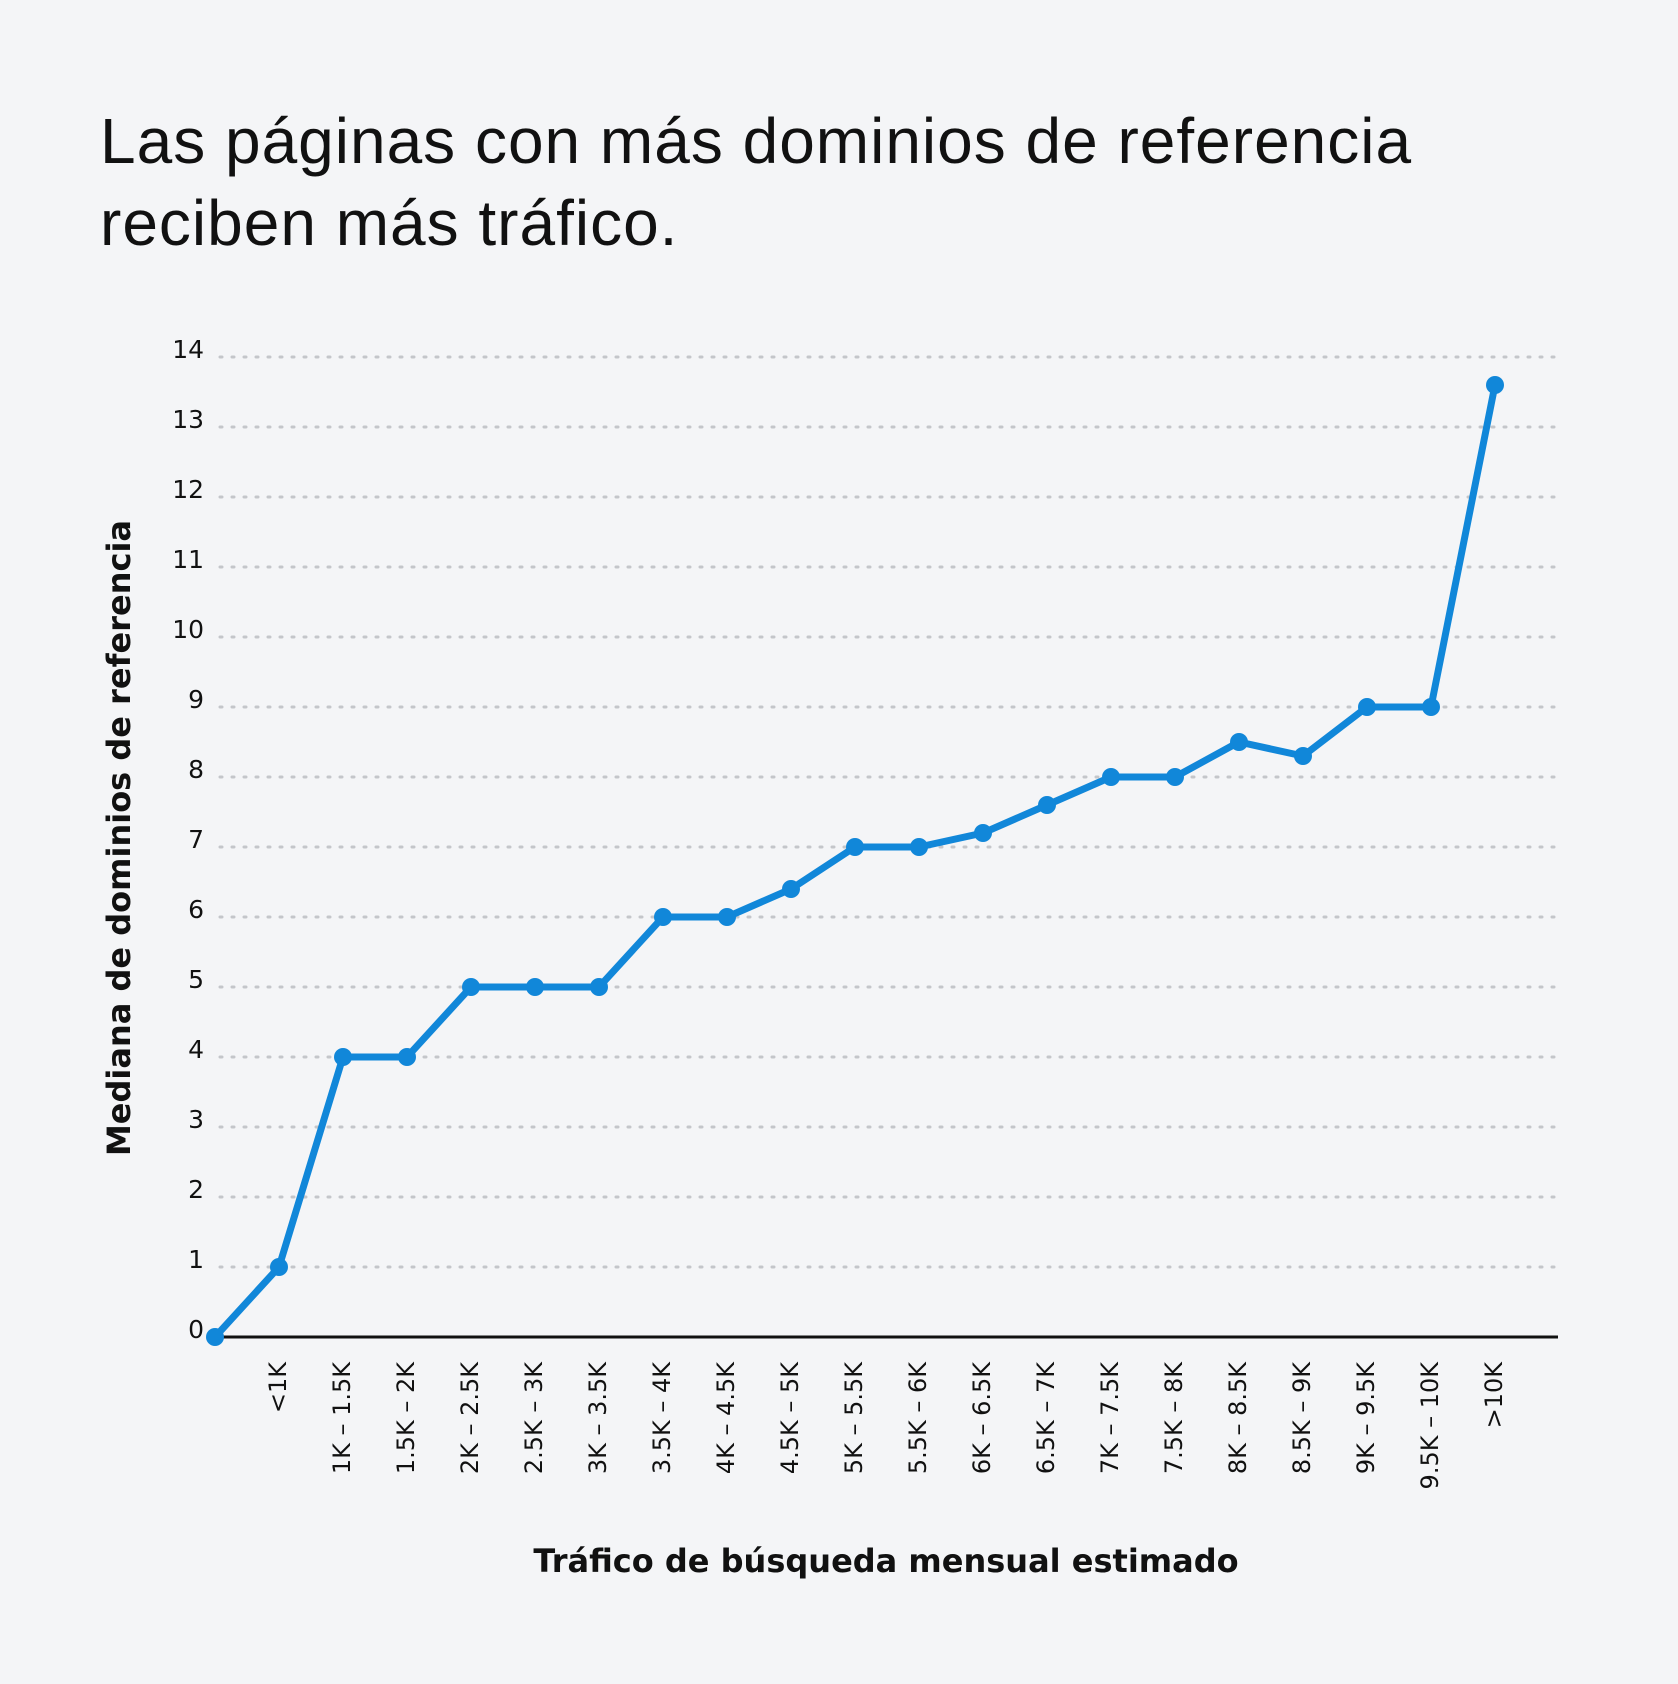  I want to click on x-tick-label: 6.5K – 7K, so click(1046, 1417).